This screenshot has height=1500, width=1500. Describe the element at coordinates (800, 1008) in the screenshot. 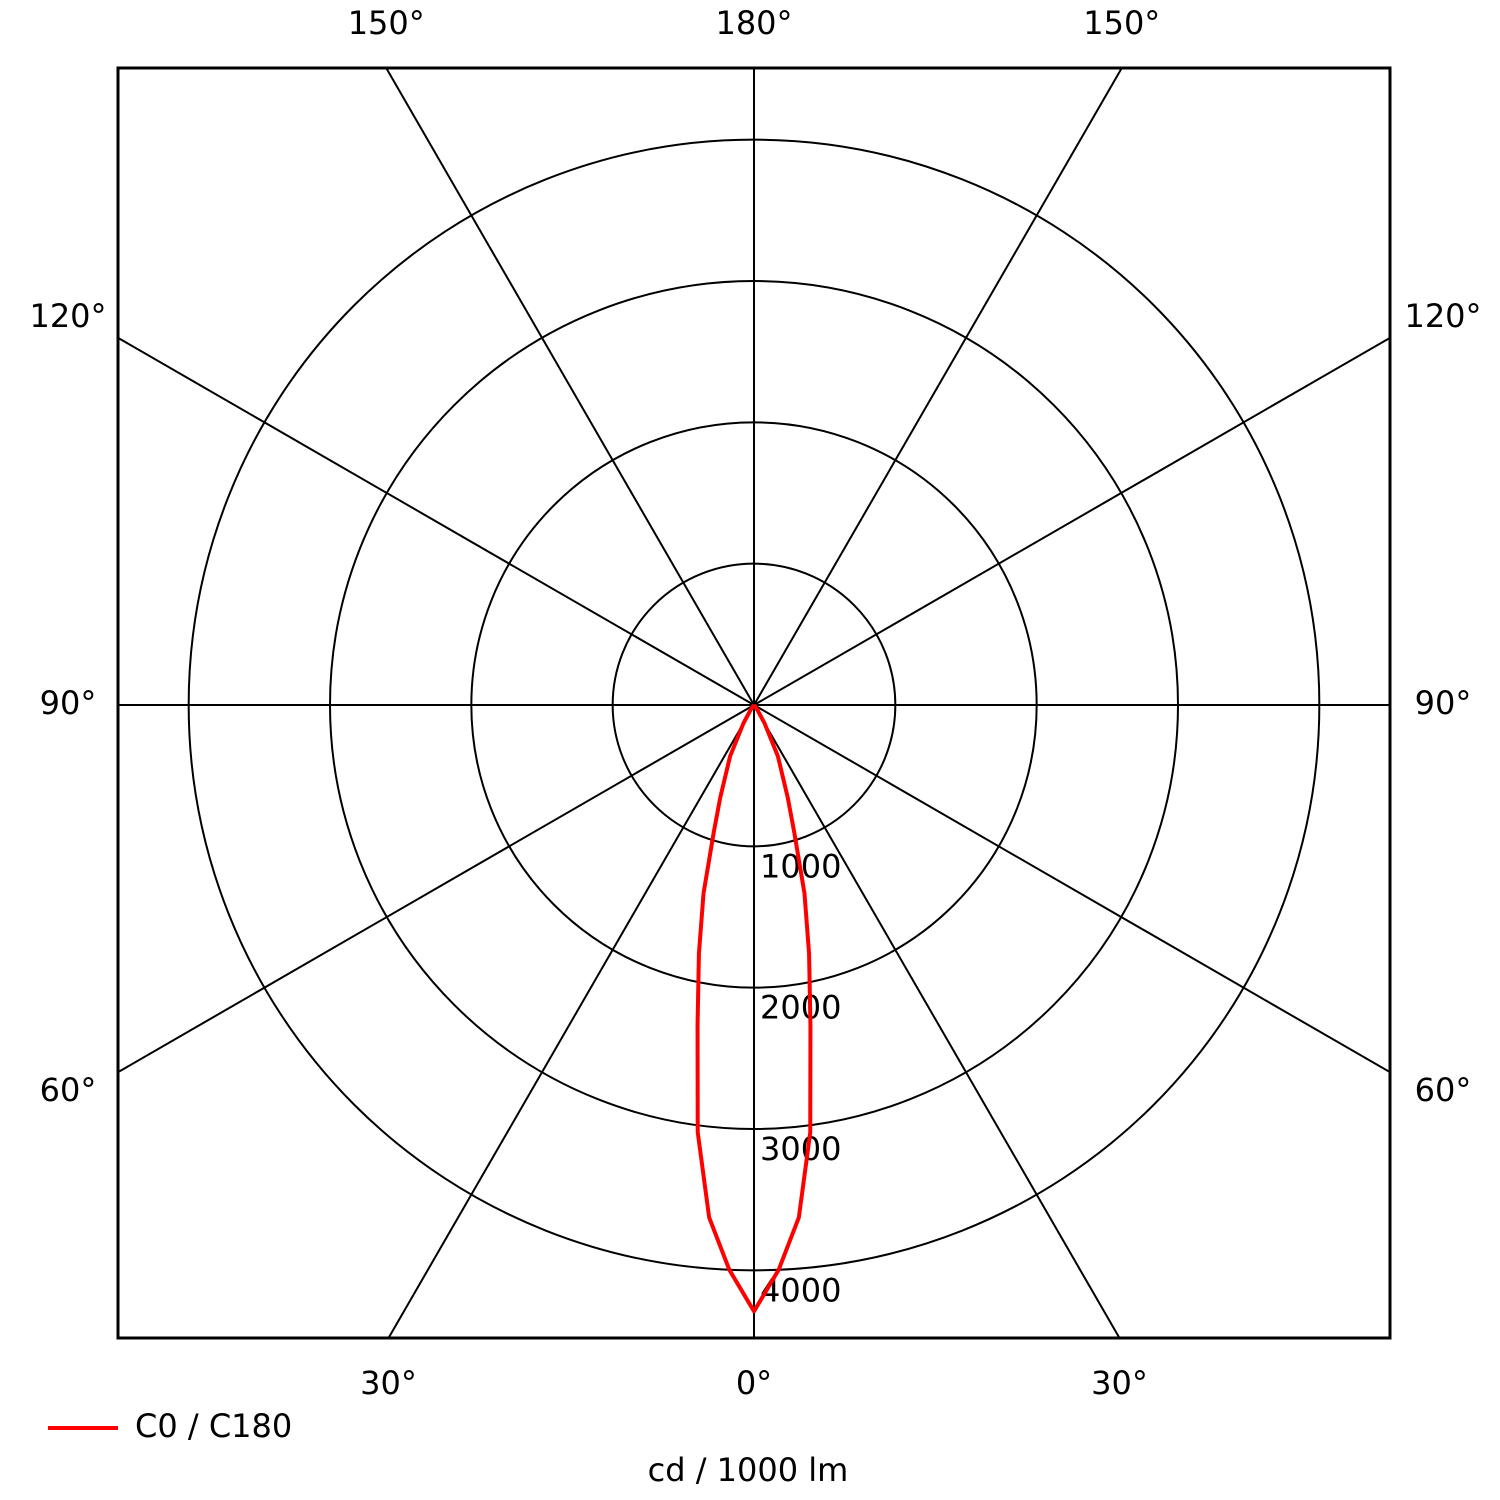

I see `r-tick-label: 2000` at that location.